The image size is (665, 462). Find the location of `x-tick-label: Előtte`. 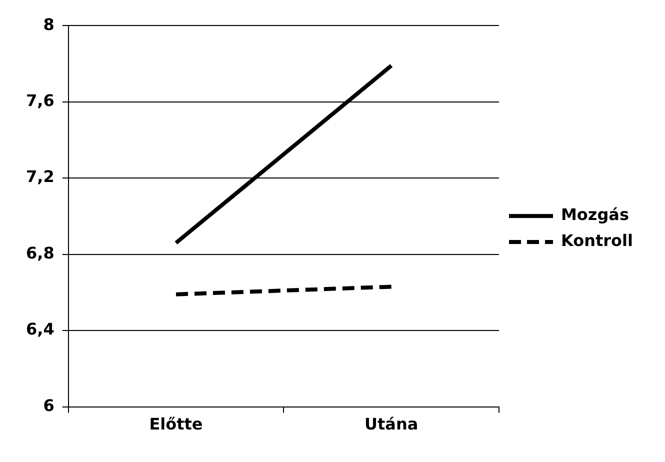

x-tick-label: Előtte is located at coordinates (176, 424).